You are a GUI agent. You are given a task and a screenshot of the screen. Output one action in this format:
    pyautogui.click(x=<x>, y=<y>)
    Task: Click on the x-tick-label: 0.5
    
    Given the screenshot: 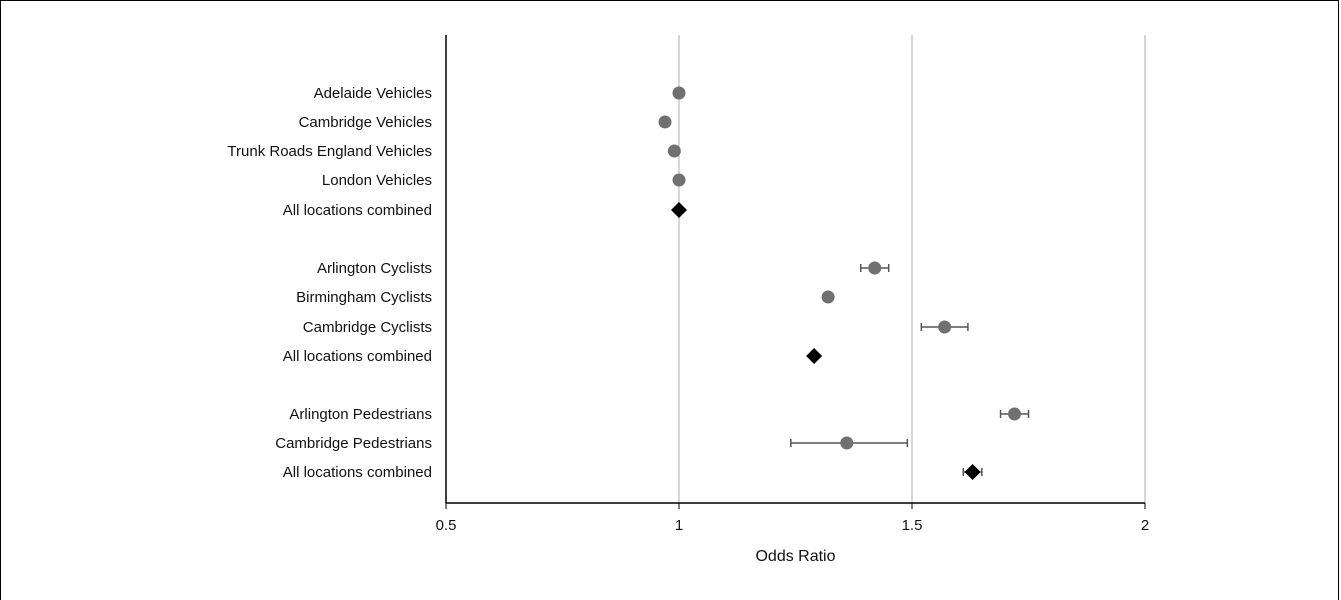 What is the action you would take?
    pyautogui.click(x=446, y=525)
    